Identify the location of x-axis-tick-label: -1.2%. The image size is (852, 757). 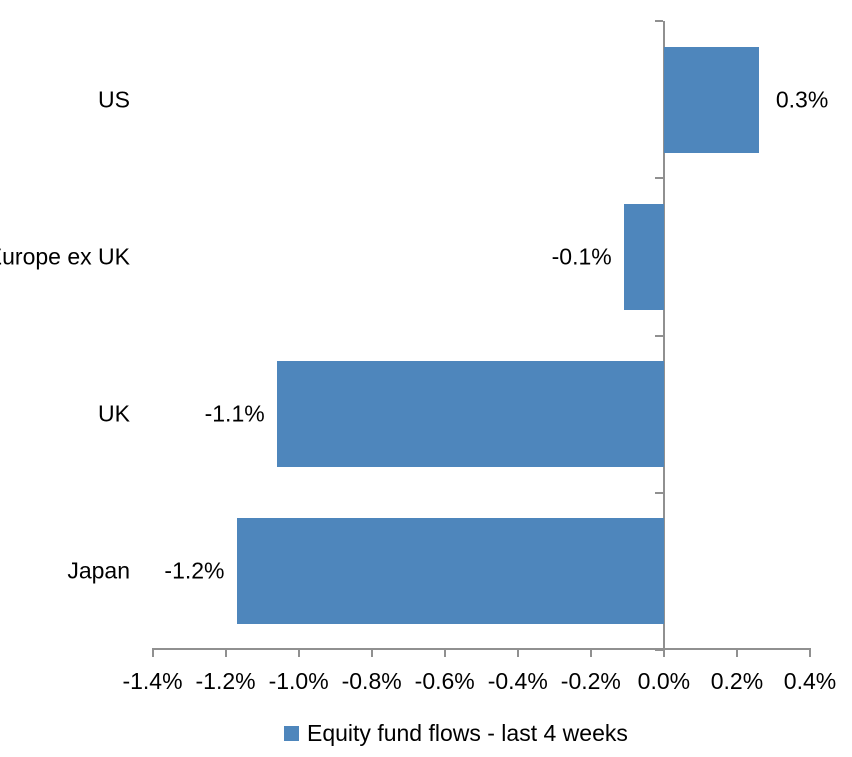
(225, 681).